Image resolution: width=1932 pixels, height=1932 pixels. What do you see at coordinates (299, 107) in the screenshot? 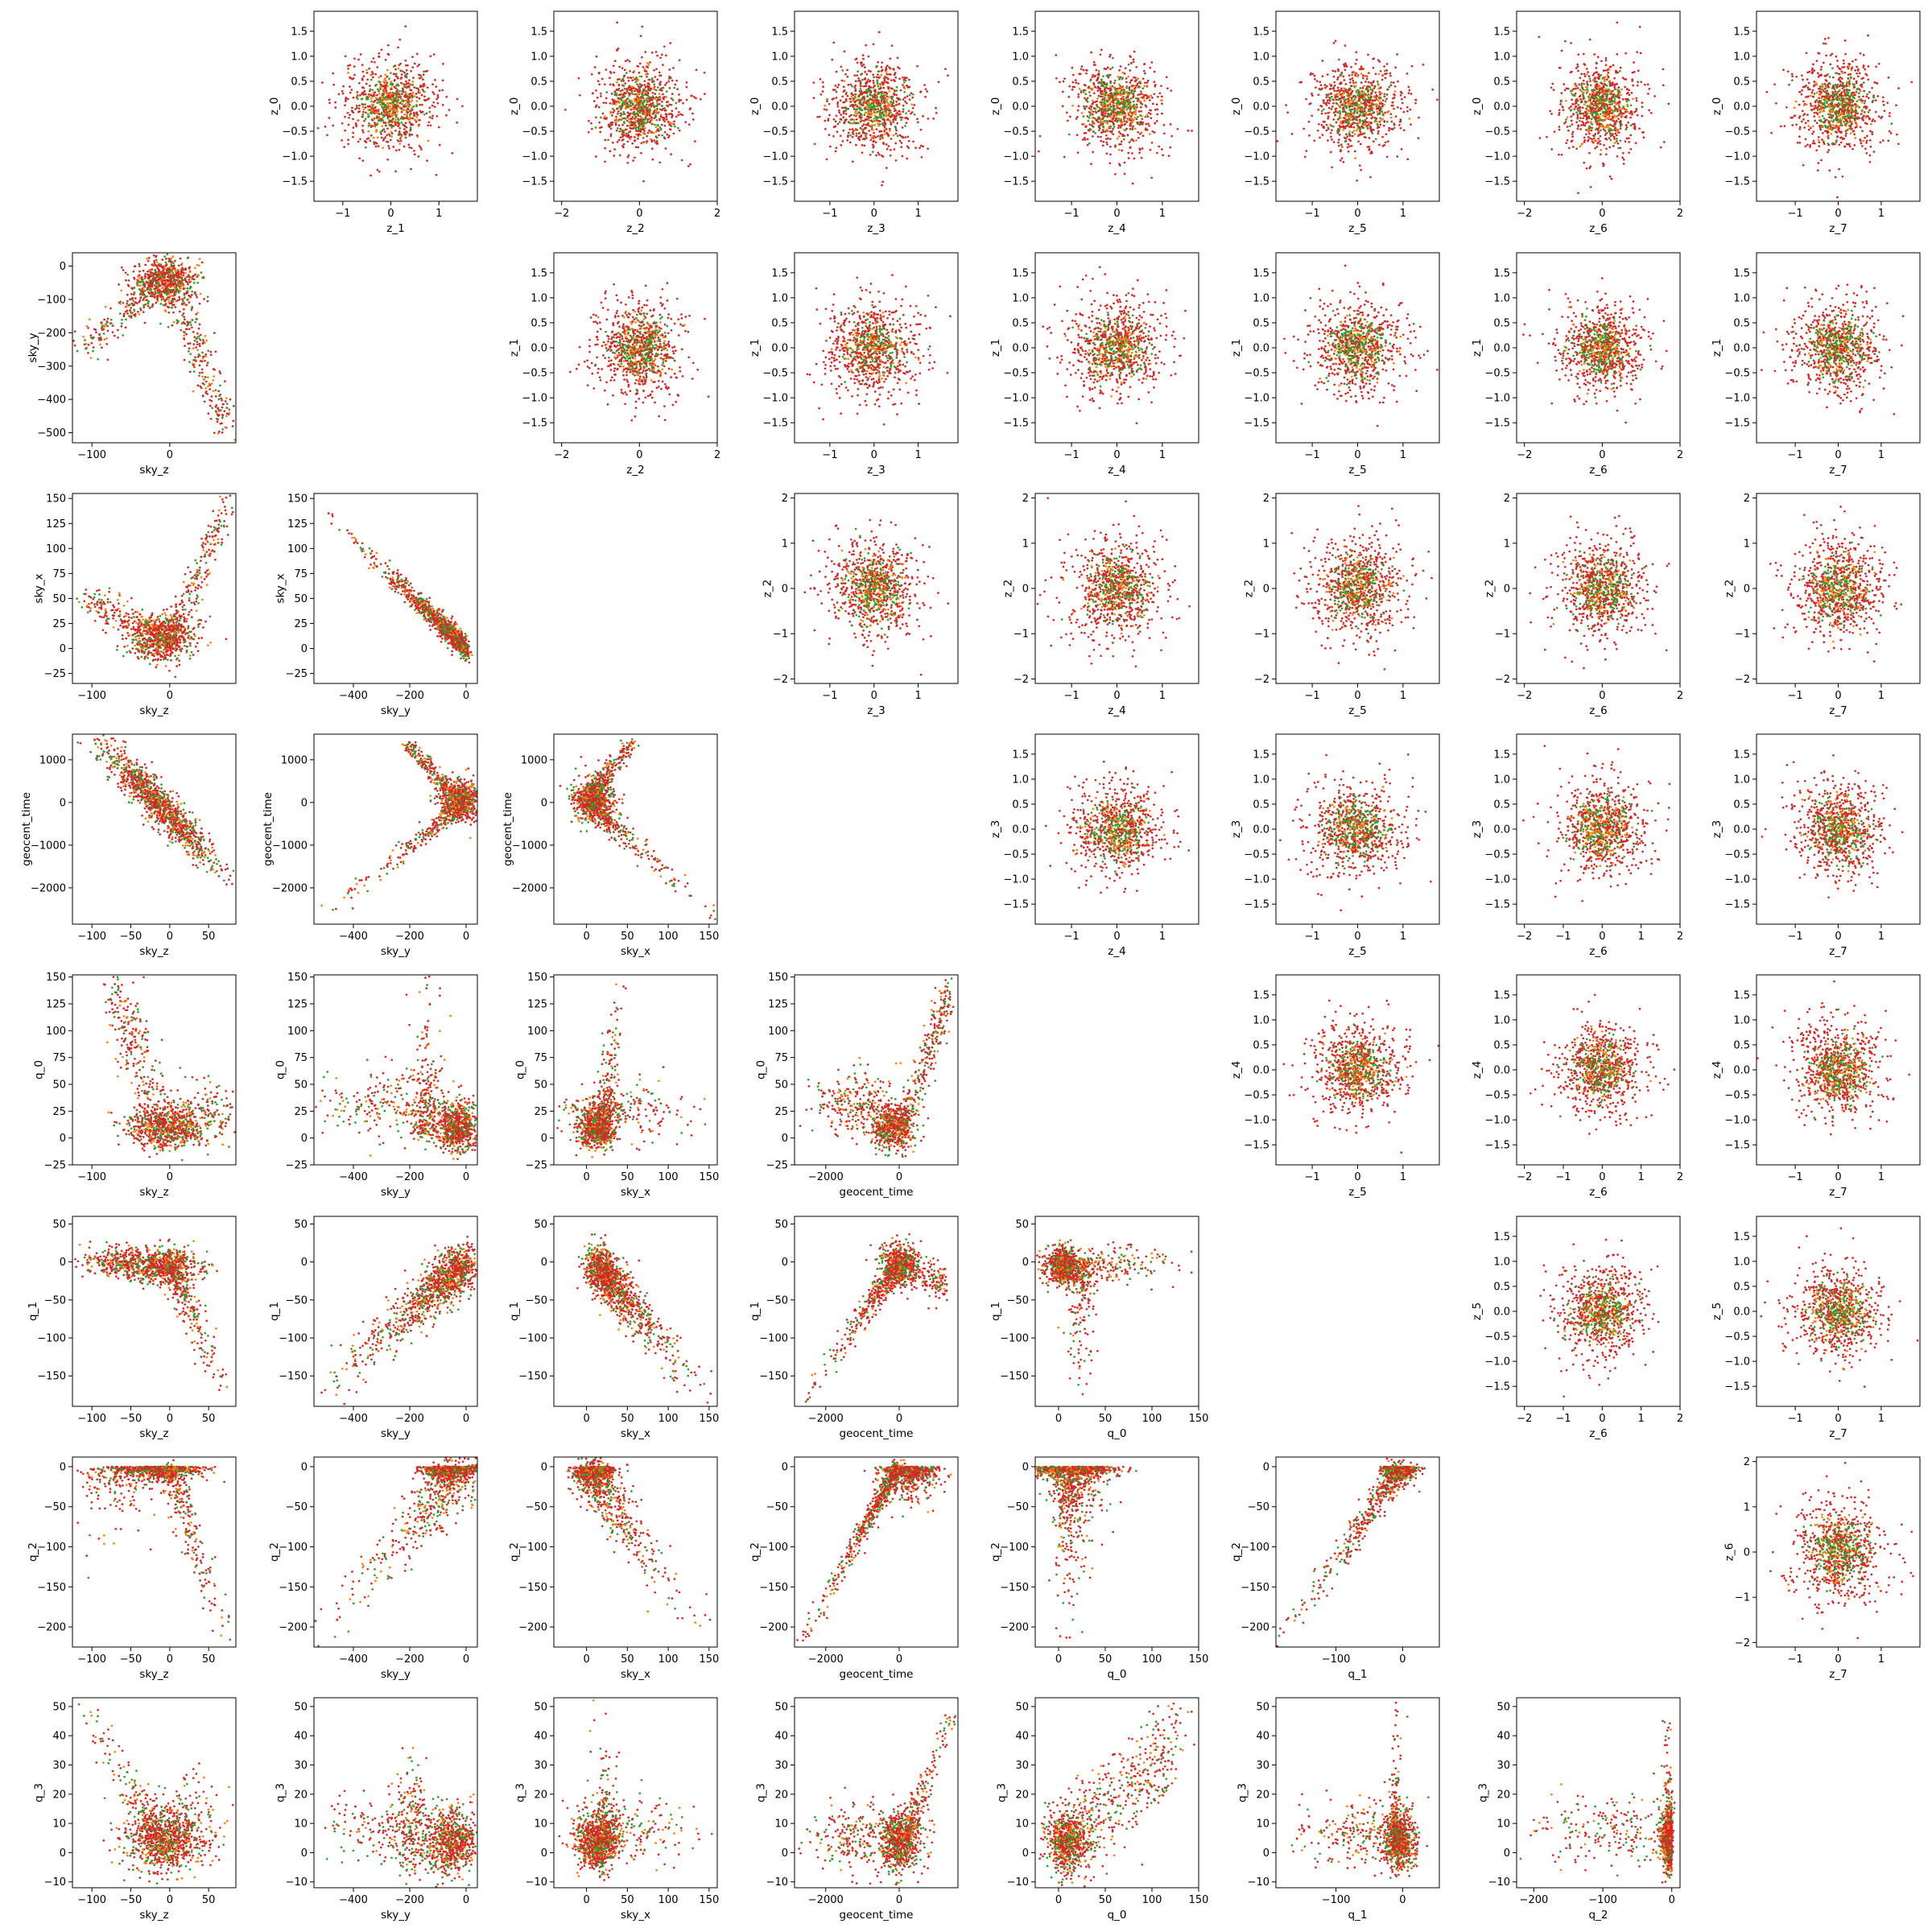
I see `y-tick-label: 0.0` at bounding box center [299, 107].